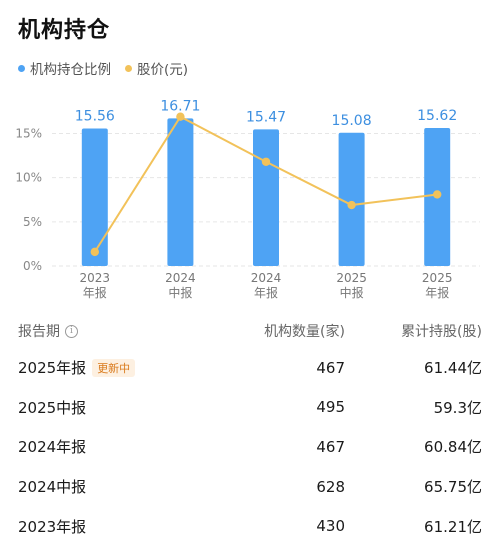 The image size is (500, 541). What do you see at coordinates (118, 331) in the screenshot?
I see `header-period: 报告期 i` at bounding box center [118, 331].